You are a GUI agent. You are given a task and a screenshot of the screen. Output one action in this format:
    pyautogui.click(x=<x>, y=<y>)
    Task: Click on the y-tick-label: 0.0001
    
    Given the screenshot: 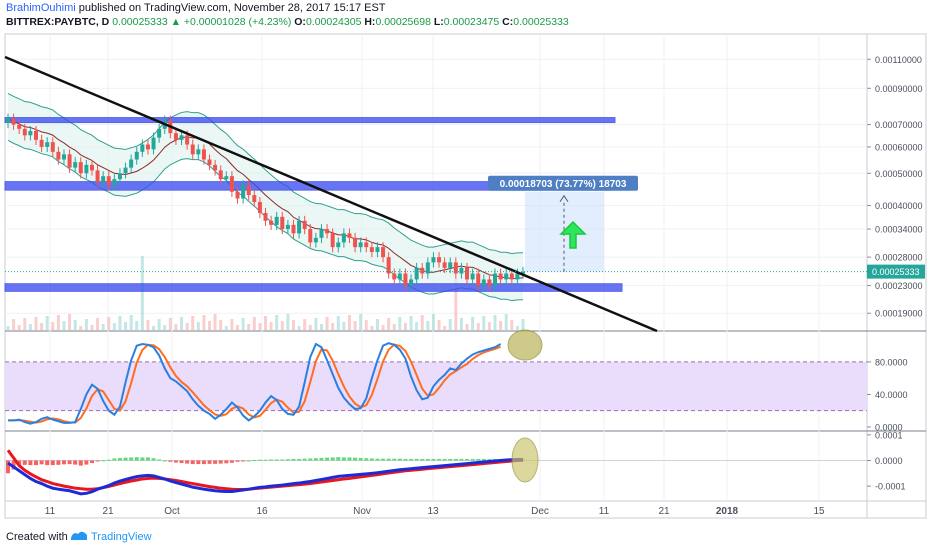 What is the action you would take?
    pyautogui.click(x=889, y=435)
    